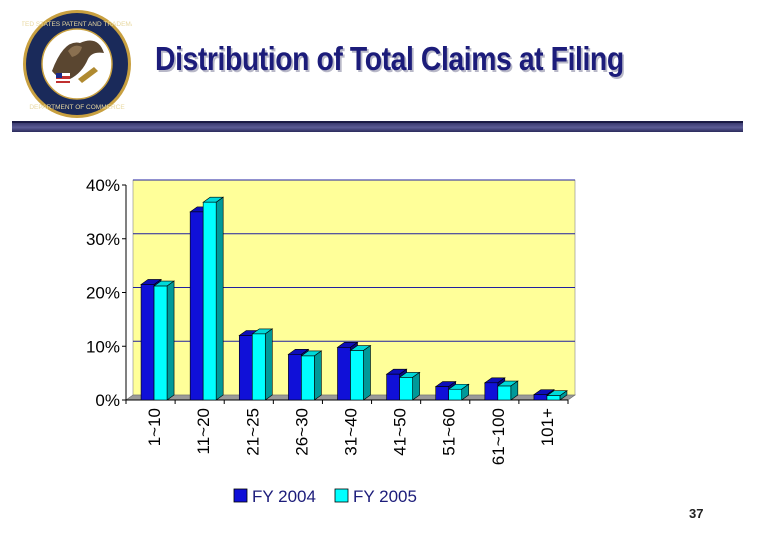 This screenshot has width=762, height=545. Describe the element at coordinates (103, 185) in the screenshot. I see `y-tick-label: 40%` at that location.